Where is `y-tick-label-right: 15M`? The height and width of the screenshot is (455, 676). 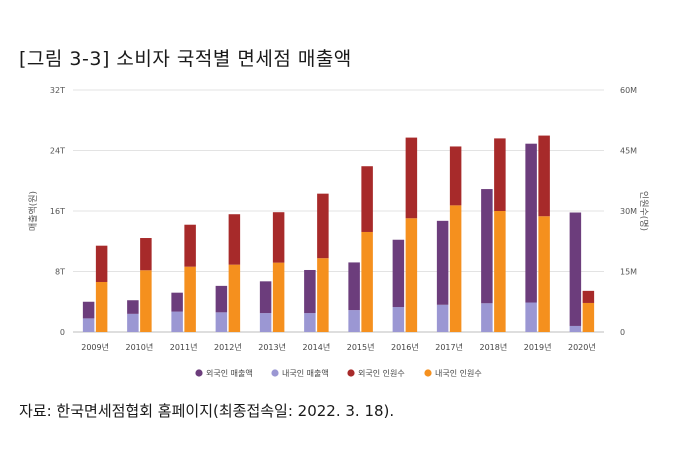
y-tick-label-right: 15M is located at coordinates (628, 272).